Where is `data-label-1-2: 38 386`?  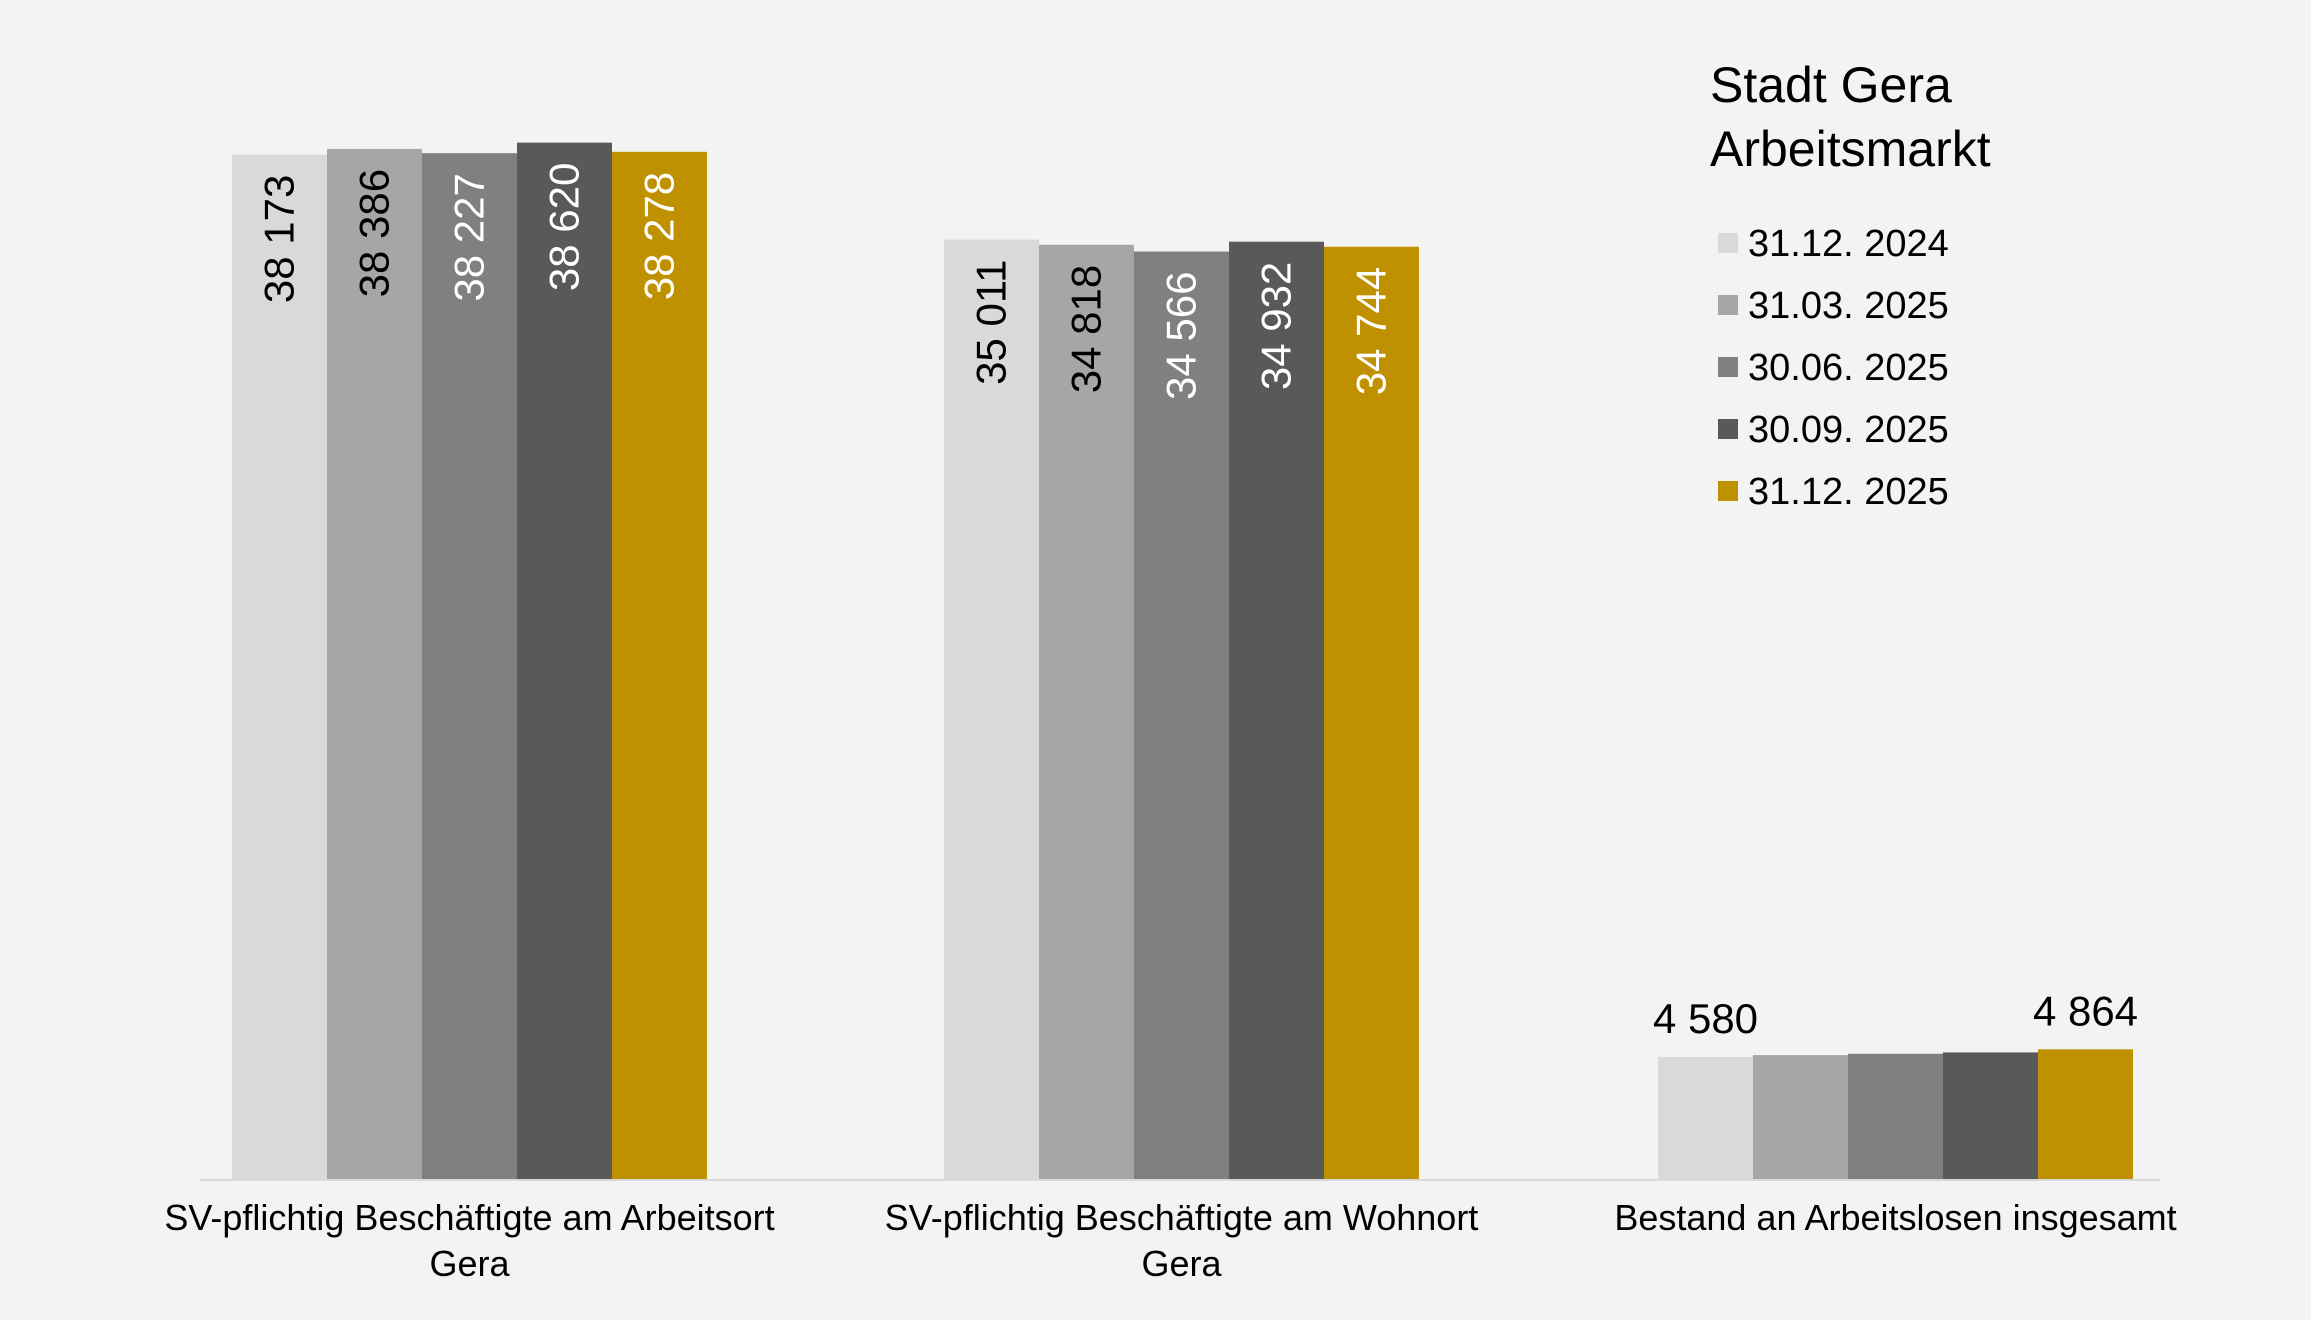
data-label-1-2: 38 386 is located at coordinates (374, 233).